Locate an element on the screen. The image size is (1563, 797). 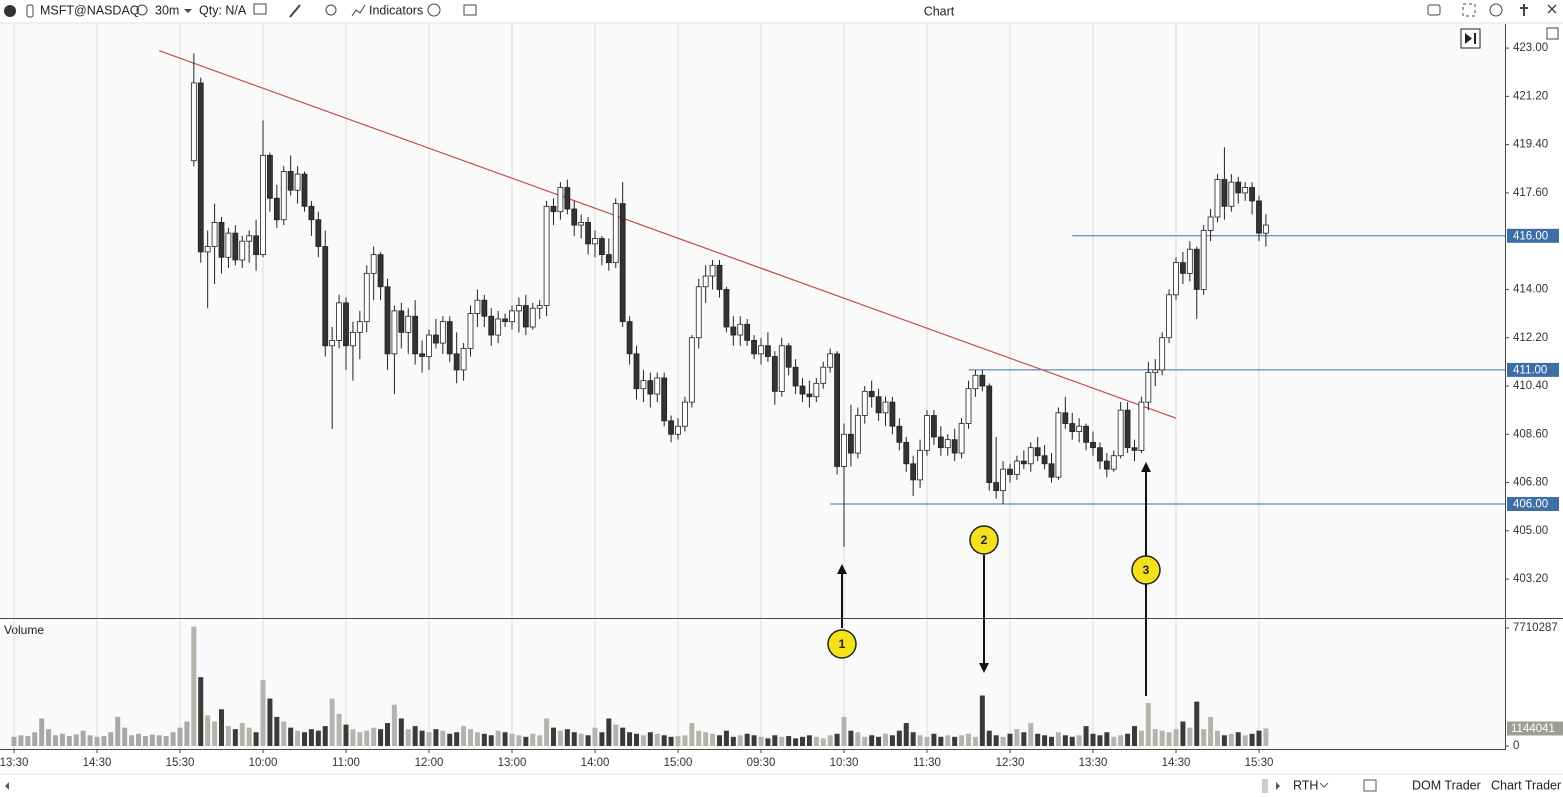
dropdown-icon is located at coordinates (188, 11).